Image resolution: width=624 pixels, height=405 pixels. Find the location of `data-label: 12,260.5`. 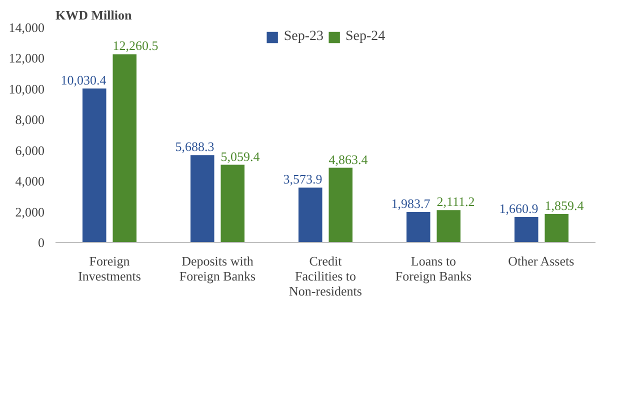

data-label: 12,260.5 is located at coordinates (135, 46).